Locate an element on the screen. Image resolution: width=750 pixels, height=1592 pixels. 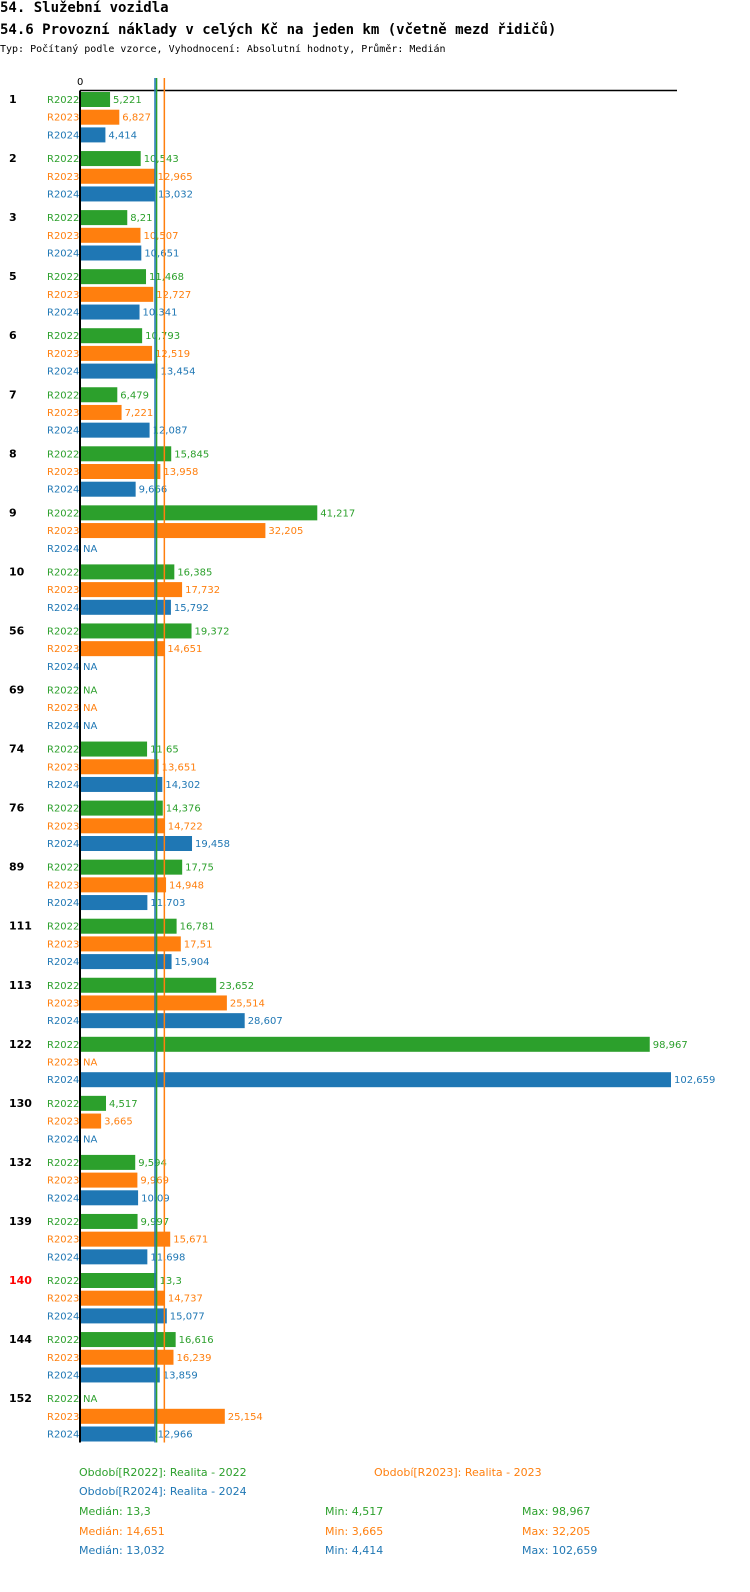
series-label-122-r2022: R2022 is located at coordinates (63, 1045).